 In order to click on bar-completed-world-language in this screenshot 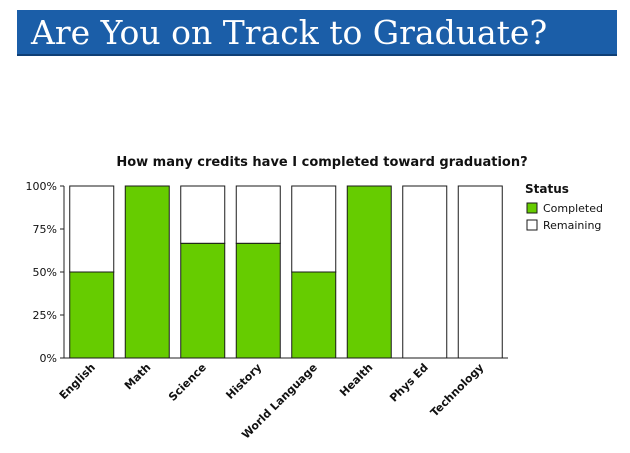, I will do `click(314, 315)`.